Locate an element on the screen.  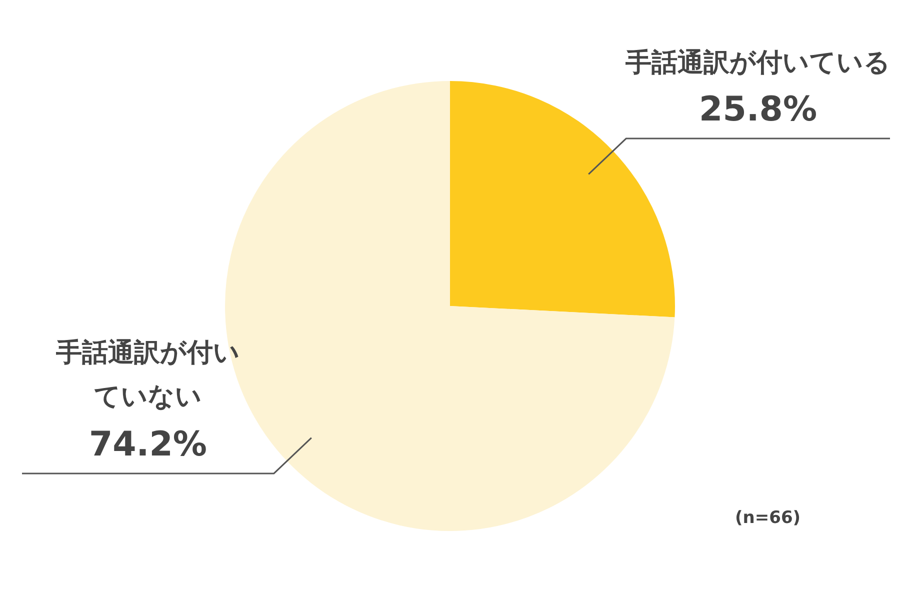
slice-label: 手話通訳が付いていない is located at coordinates (147, 375).